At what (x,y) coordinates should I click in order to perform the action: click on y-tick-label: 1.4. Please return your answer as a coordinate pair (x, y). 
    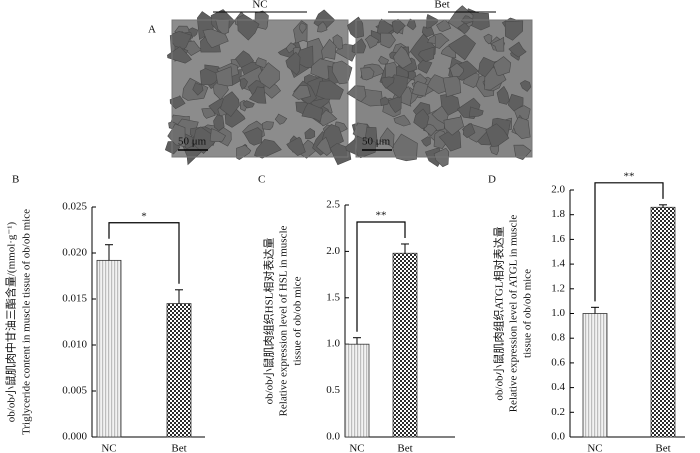
    Looking at the image, I should click on (558, 264).